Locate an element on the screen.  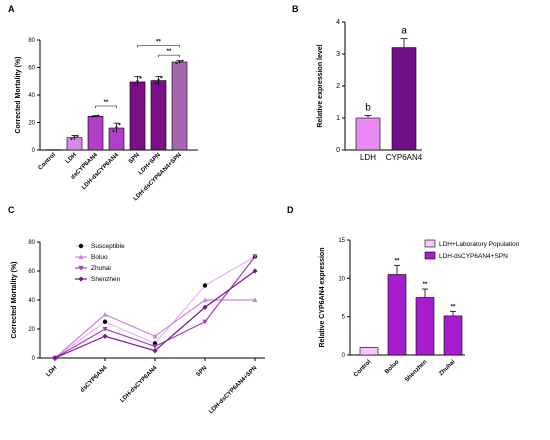
y-tick-label: 20 is located at coordinates (31, 330).